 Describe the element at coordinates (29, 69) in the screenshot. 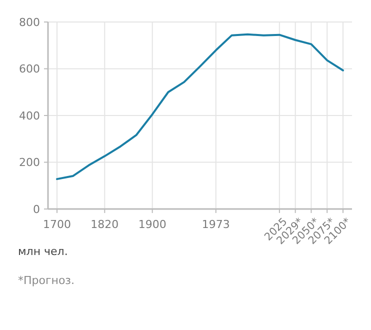

I see `y-tick-label: 600` at that location.